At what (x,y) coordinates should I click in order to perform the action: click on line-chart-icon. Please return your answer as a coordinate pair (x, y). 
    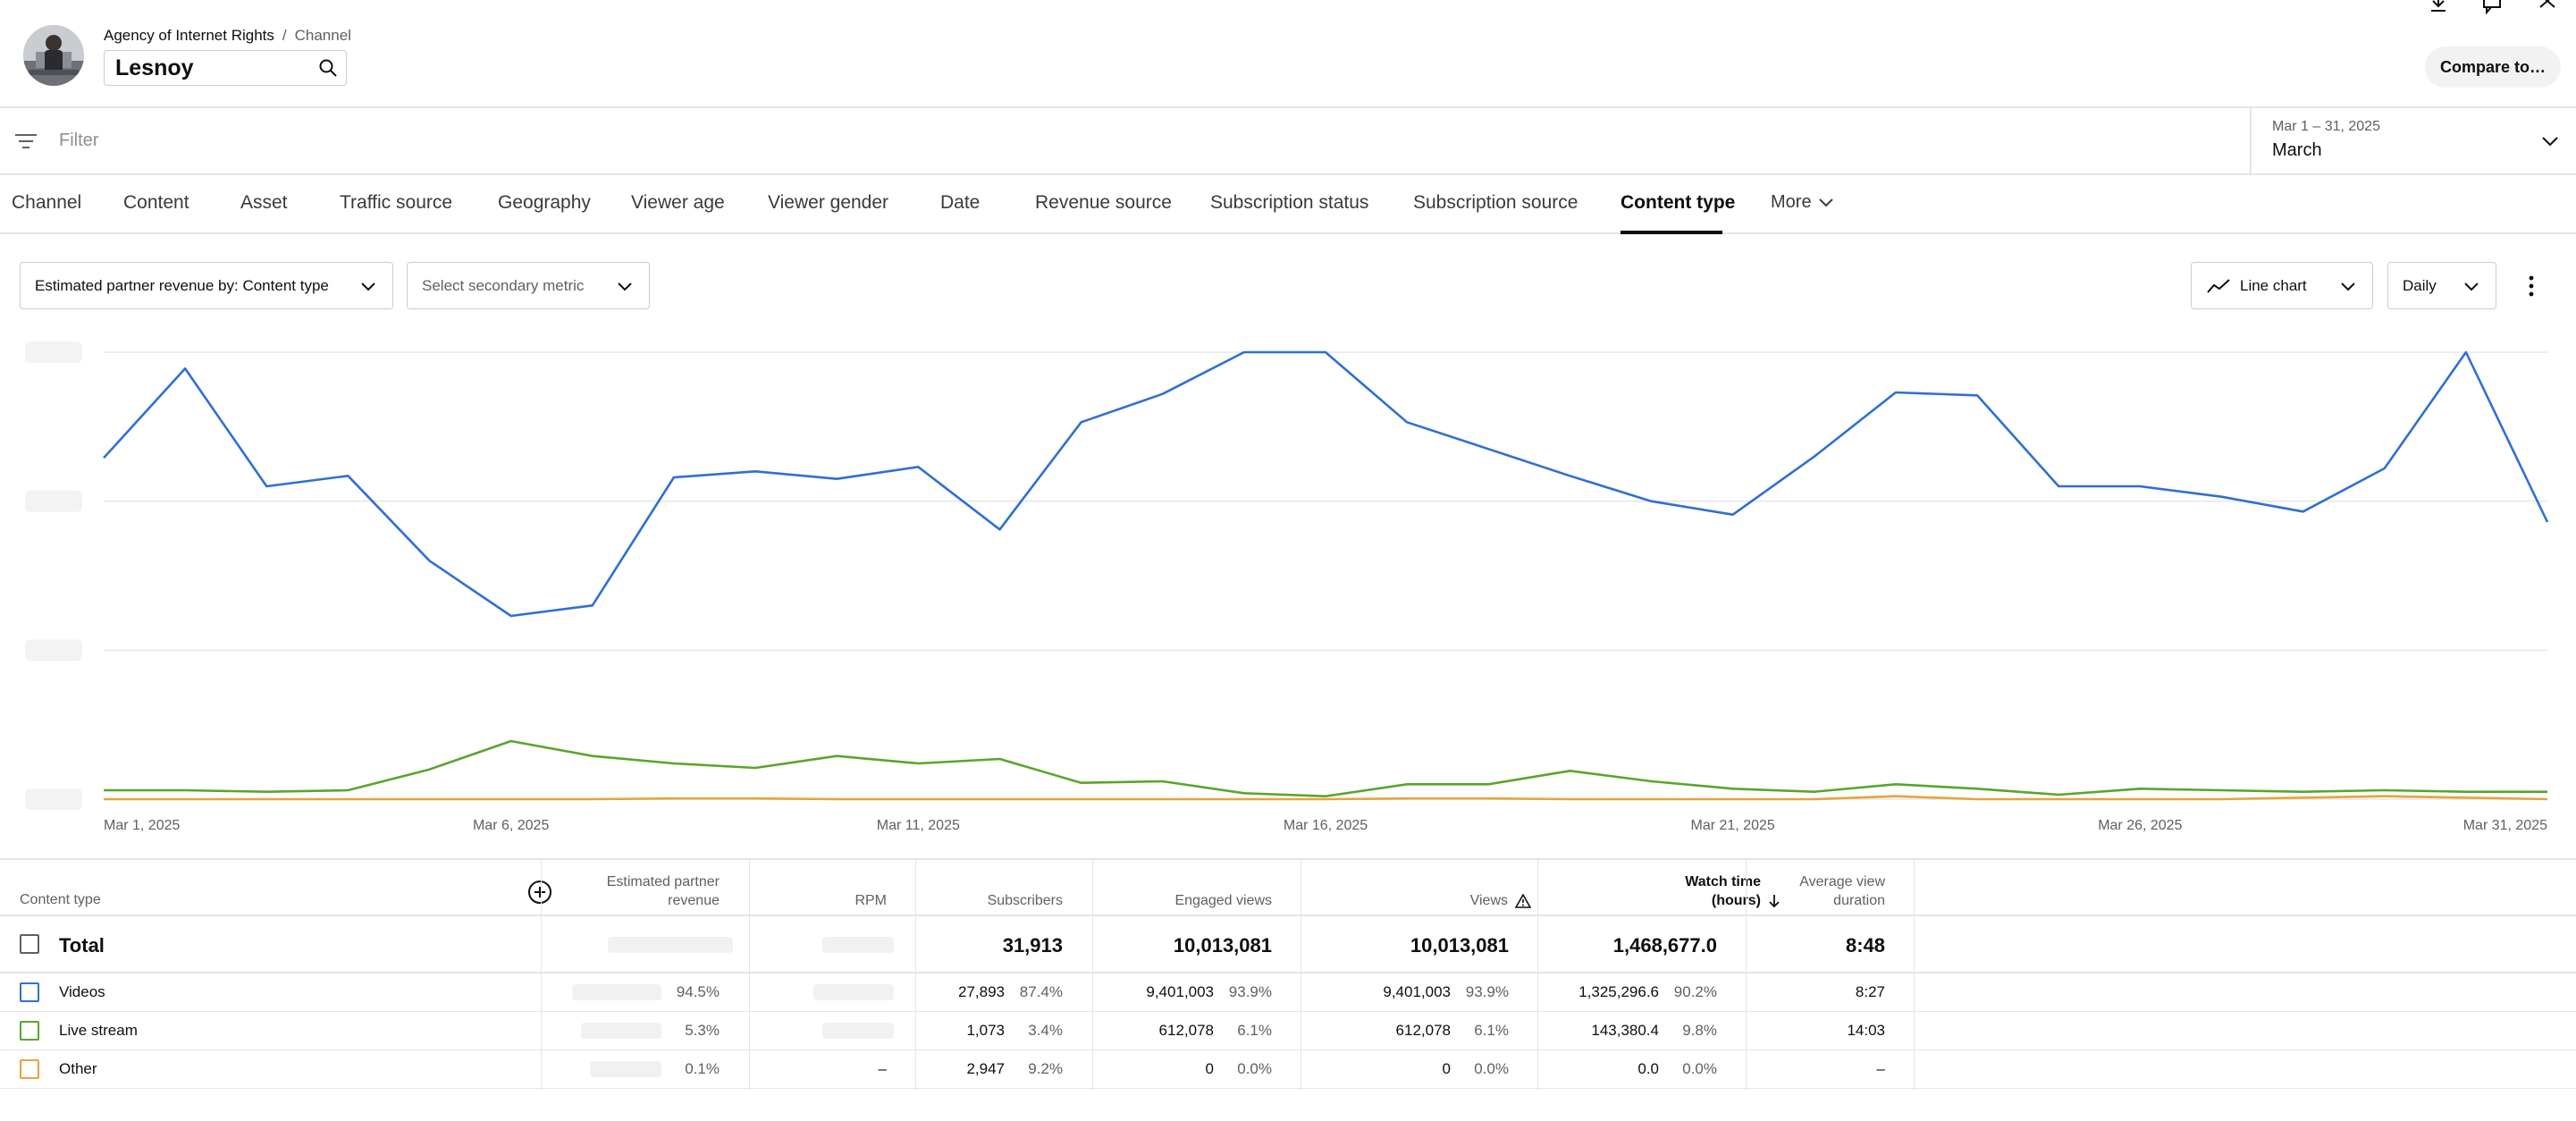
    Looking at the image, I should click on (2219, 285).